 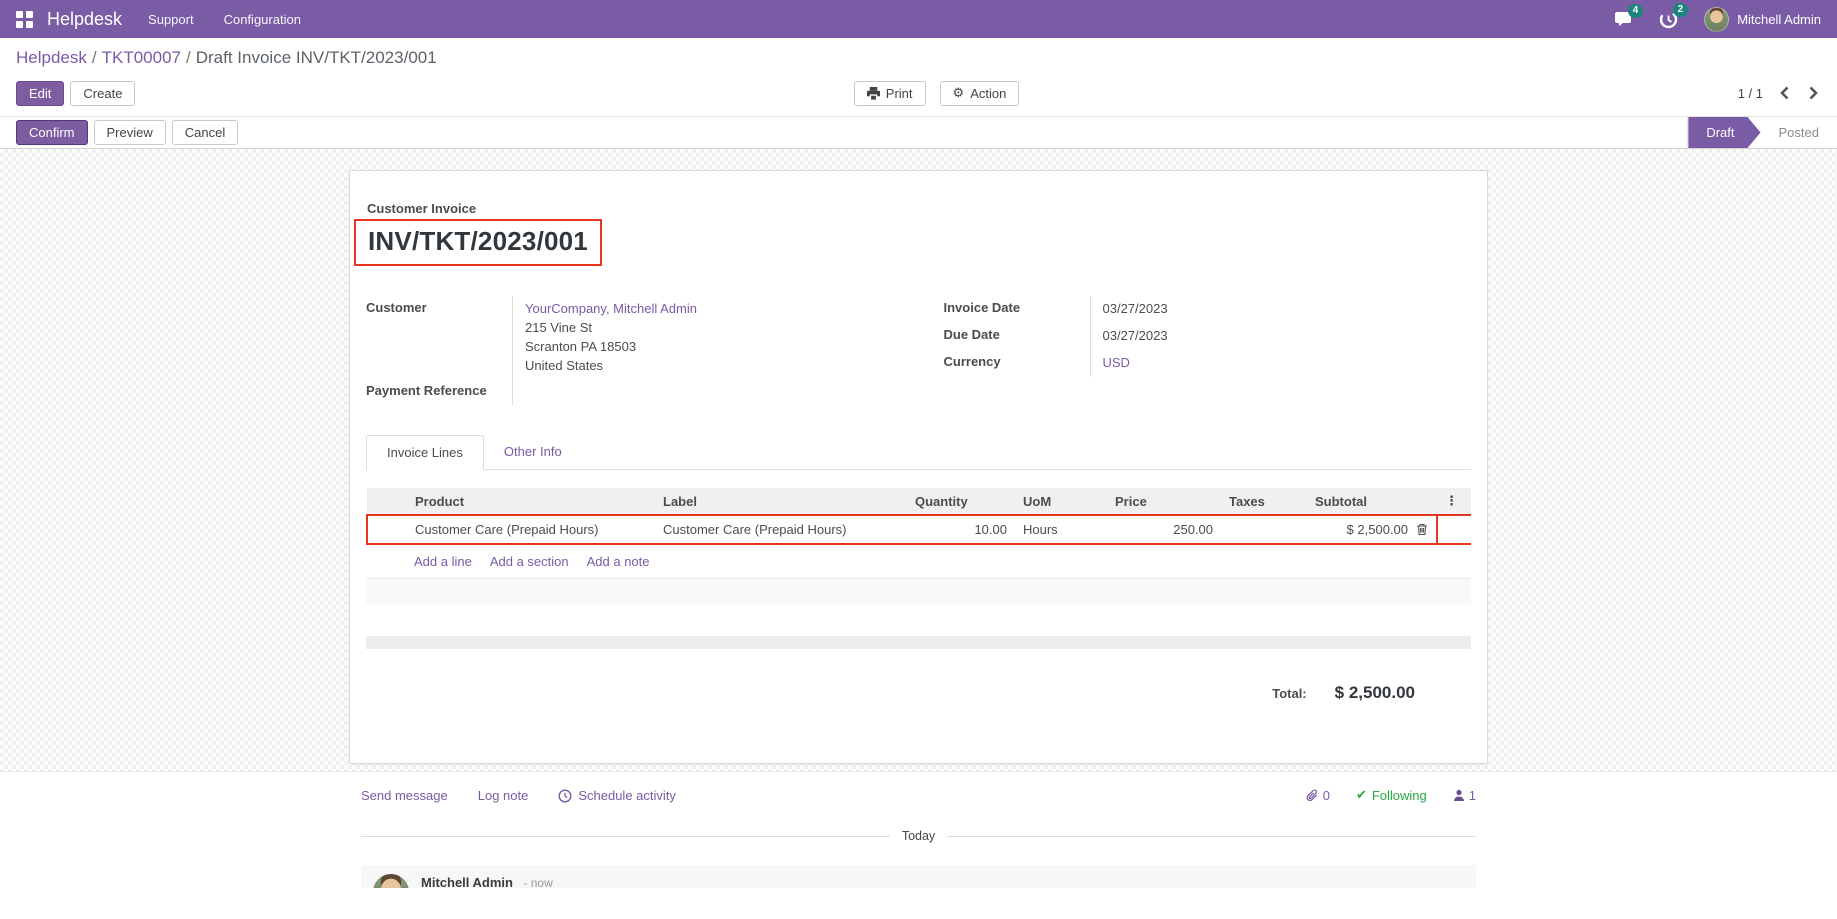 I want to click on activities-icon: 2, so click(x=1674, y=15).